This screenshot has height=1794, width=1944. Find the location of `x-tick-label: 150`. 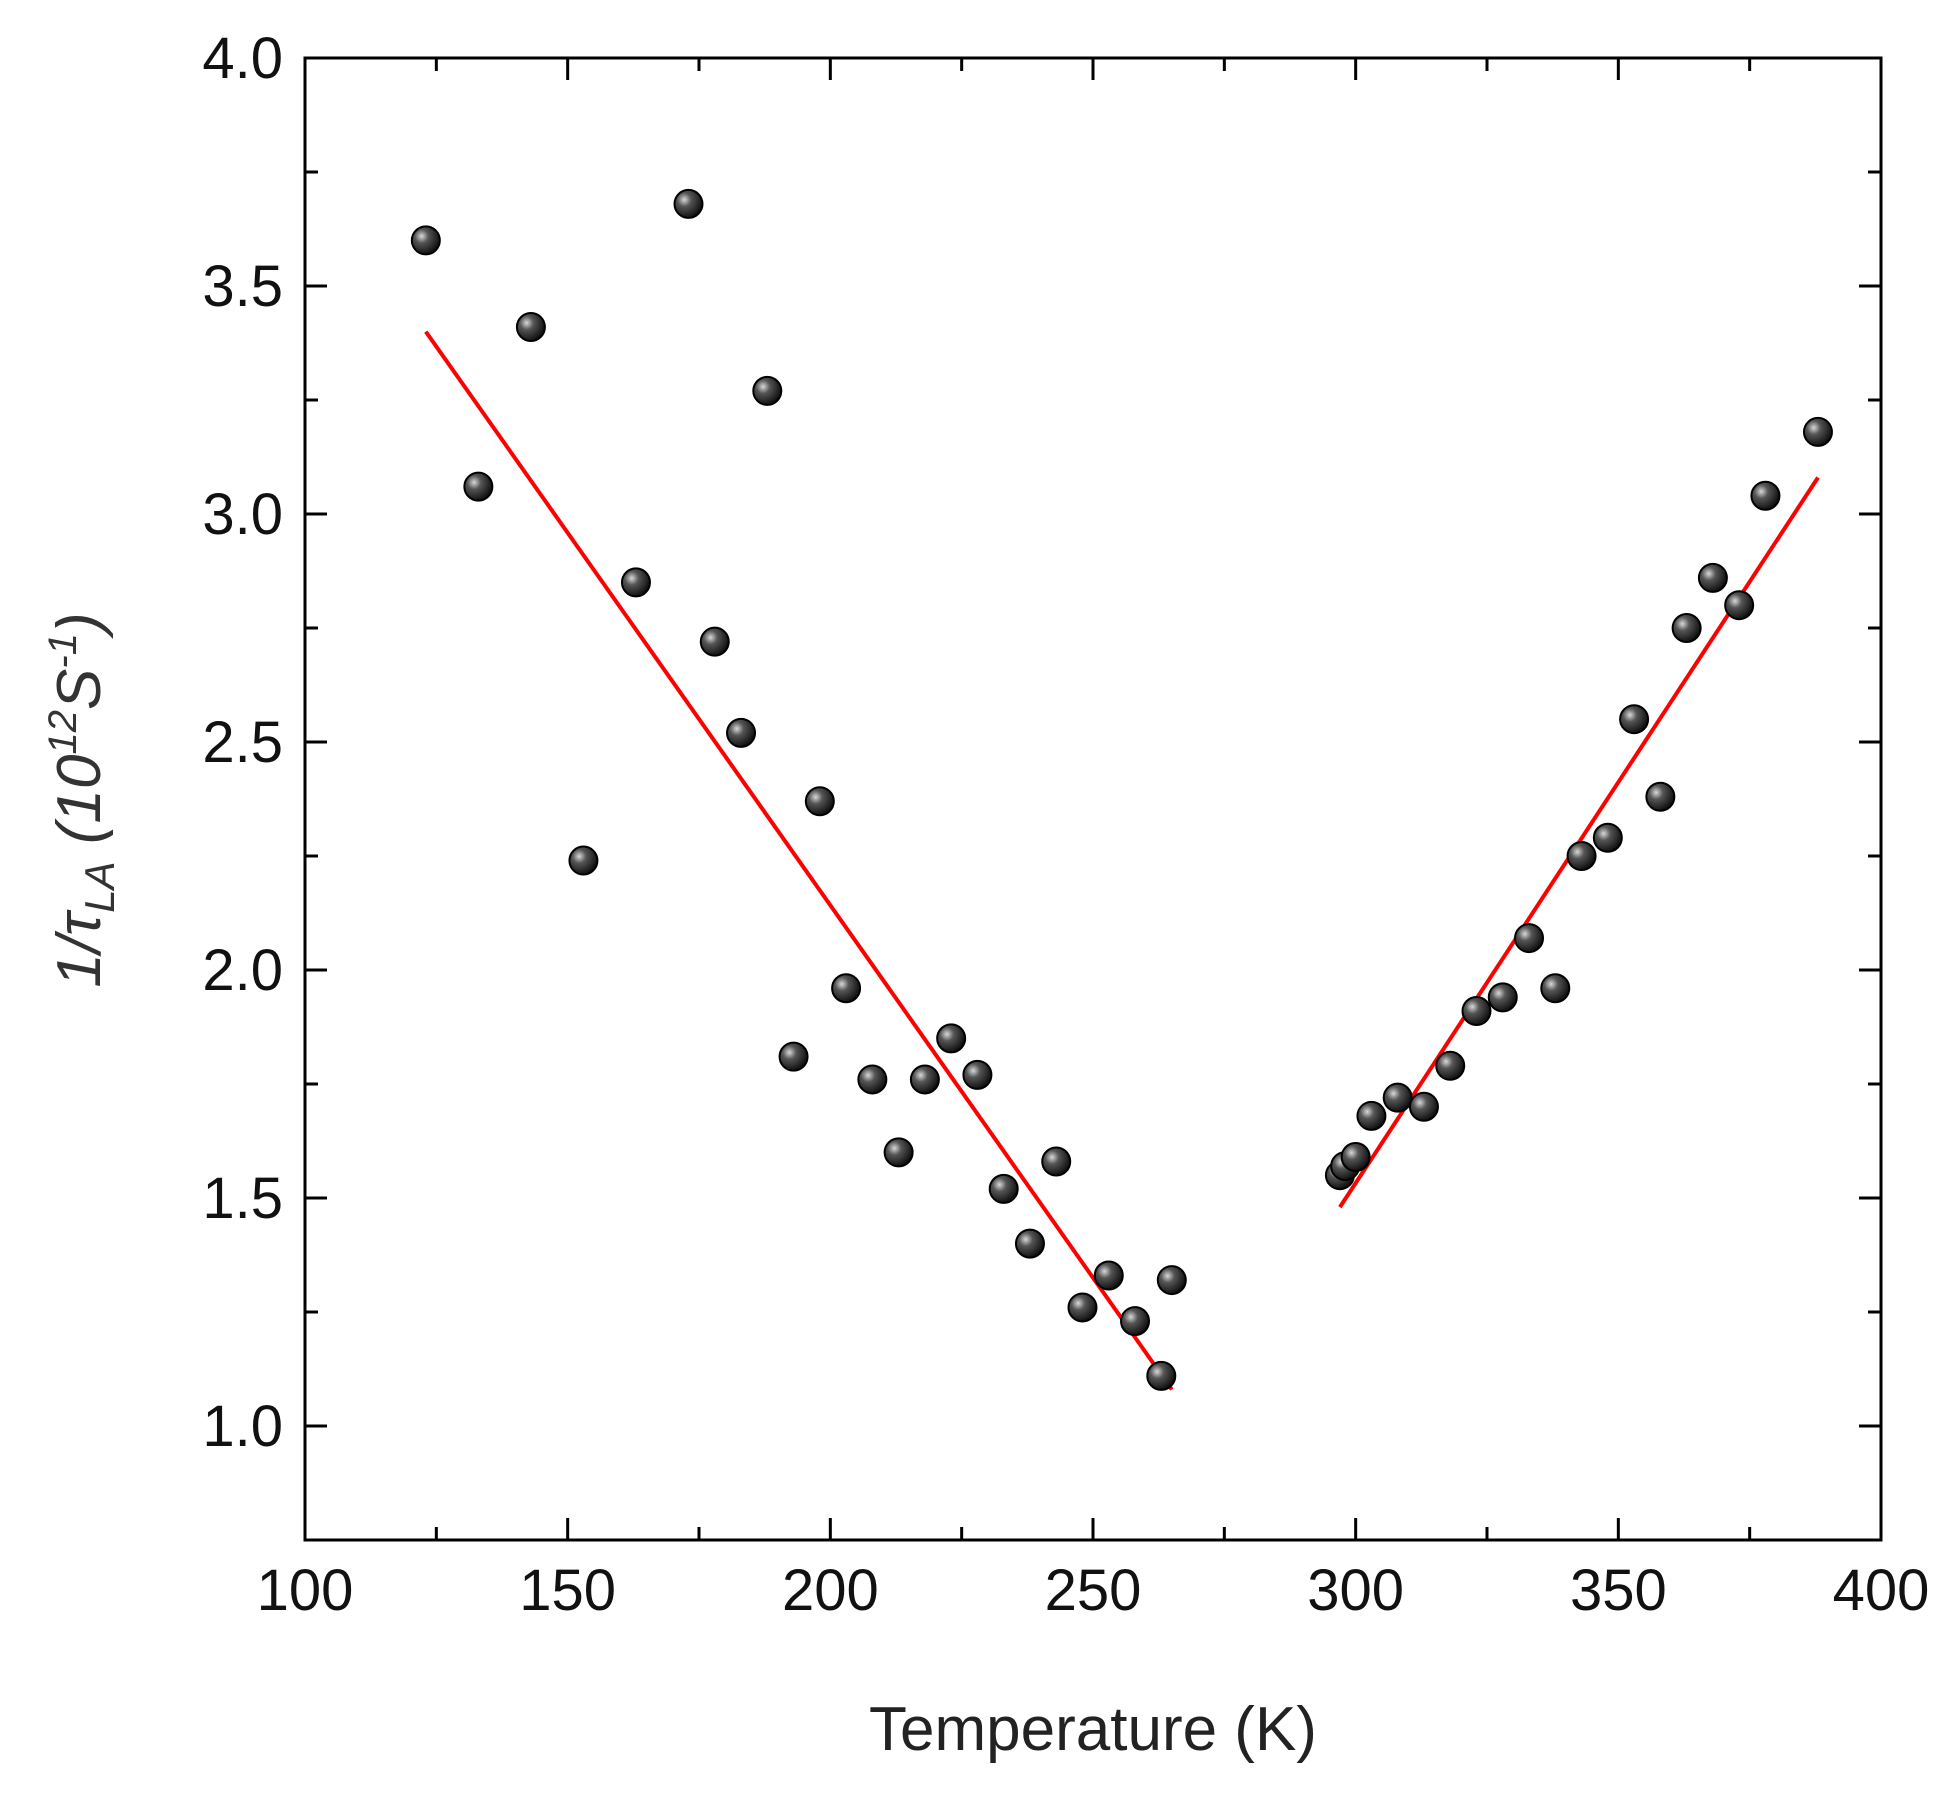

x-tick-label: 150 is located at coordinates (567, 1590).